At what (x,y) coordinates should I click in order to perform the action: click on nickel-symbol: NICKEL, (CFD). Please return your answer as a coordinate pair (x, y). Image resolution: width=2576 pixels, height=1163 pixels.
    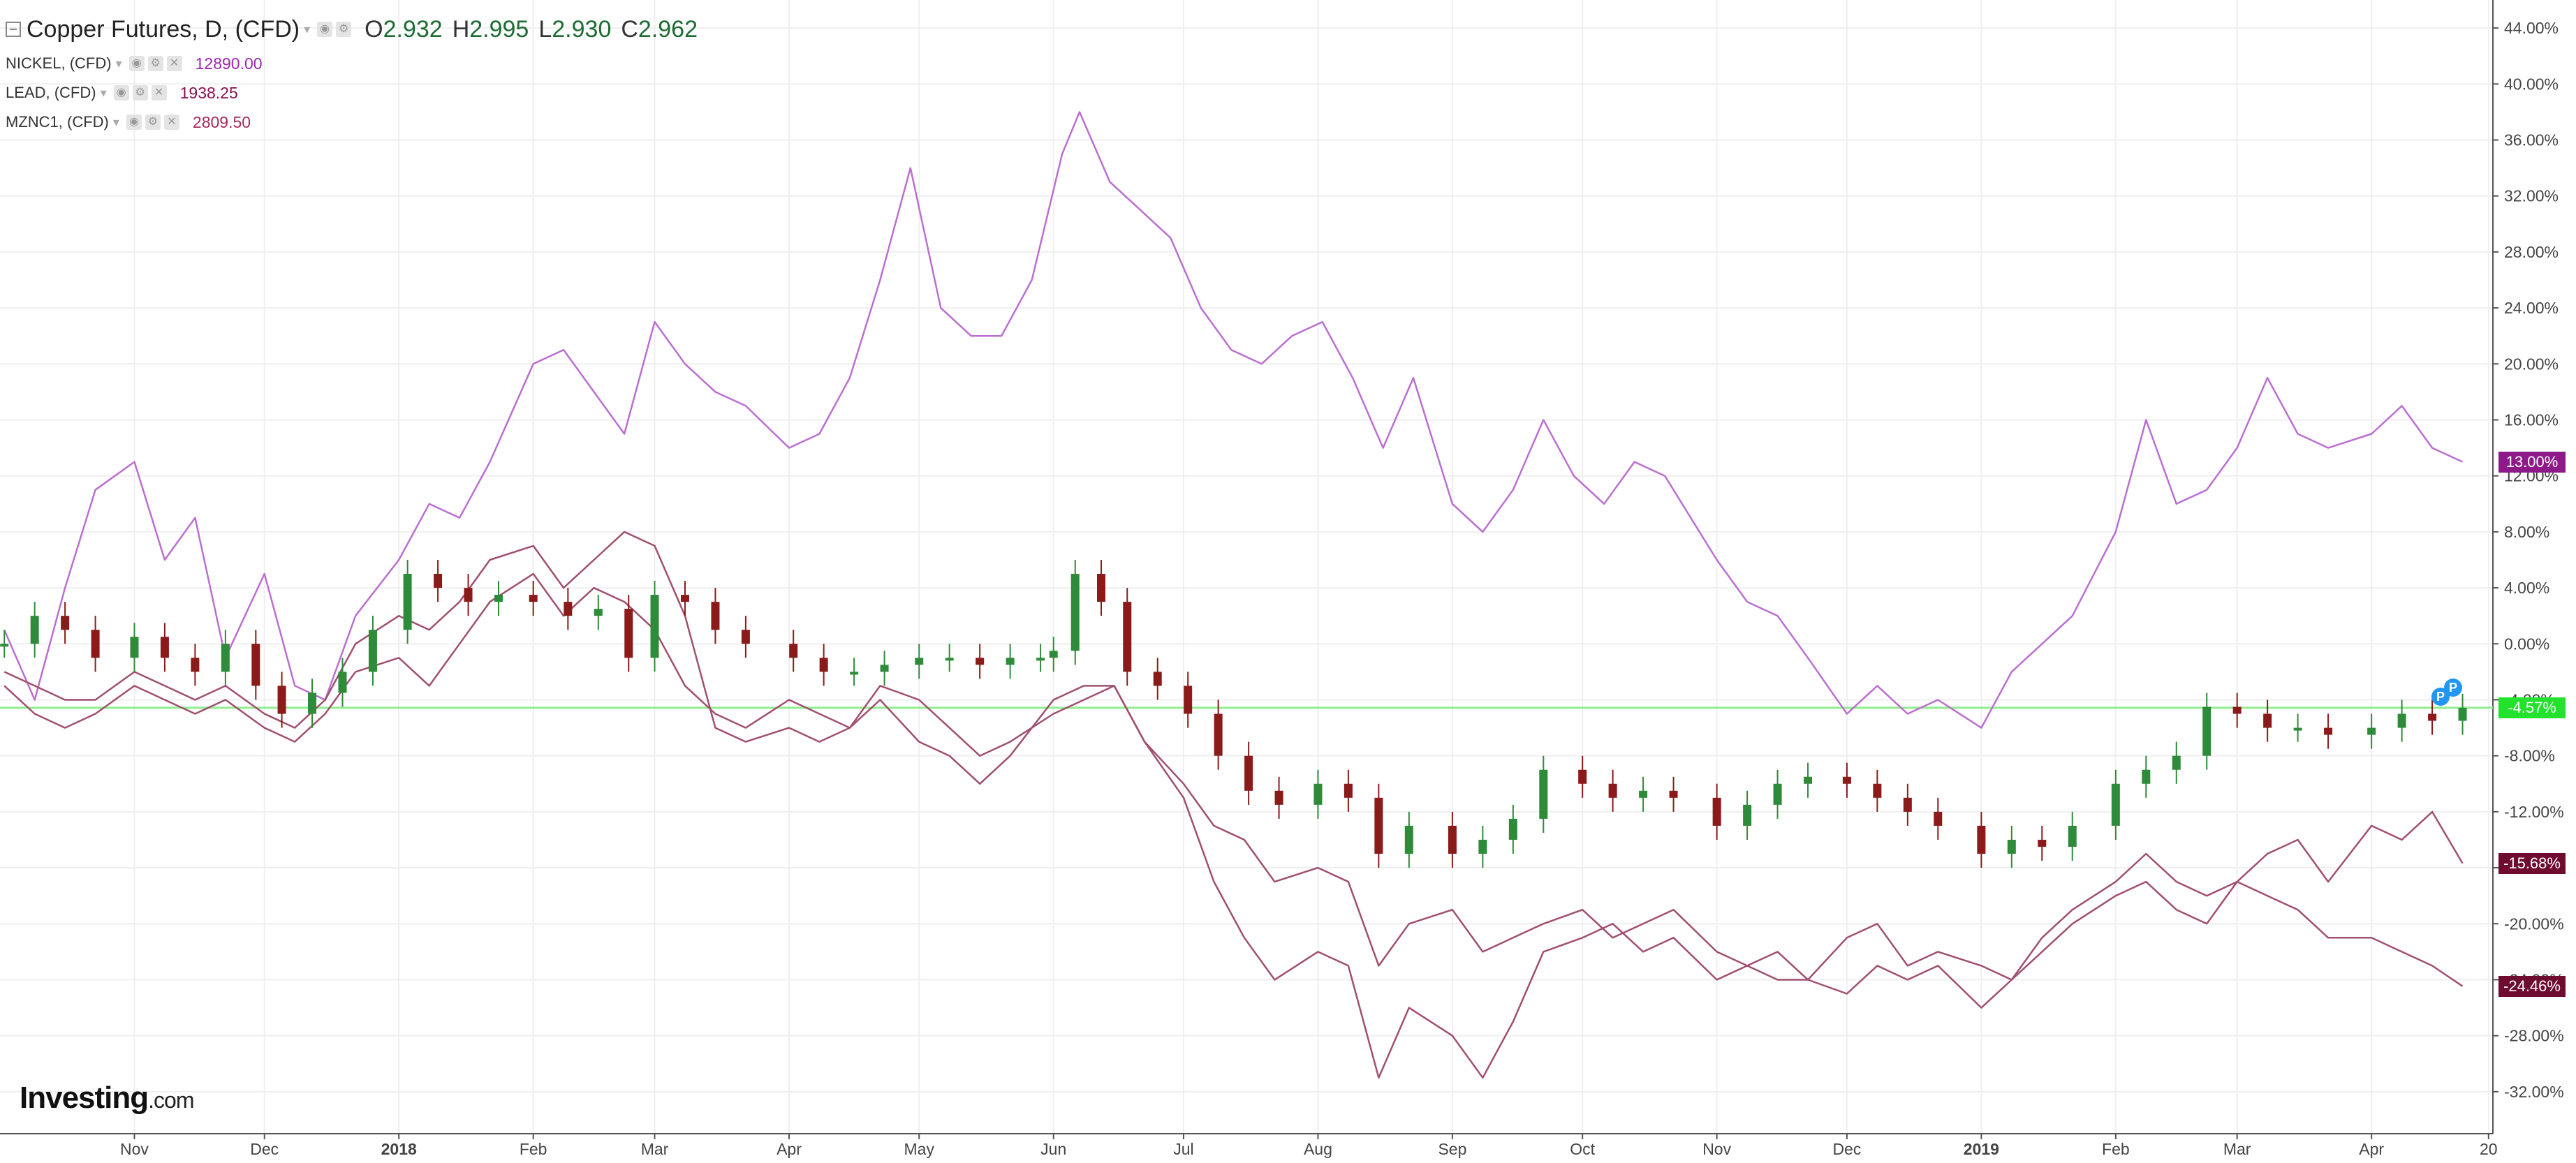
    Looking at the image, I should click on (59, 63).